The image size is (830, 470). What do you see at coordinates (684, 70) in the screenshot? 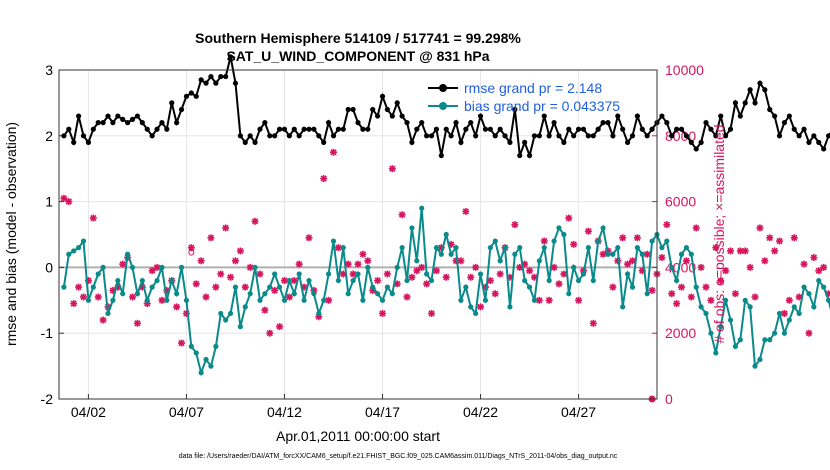
I see `y-right-tick-label: 10000` at bounding box center [684, 70].